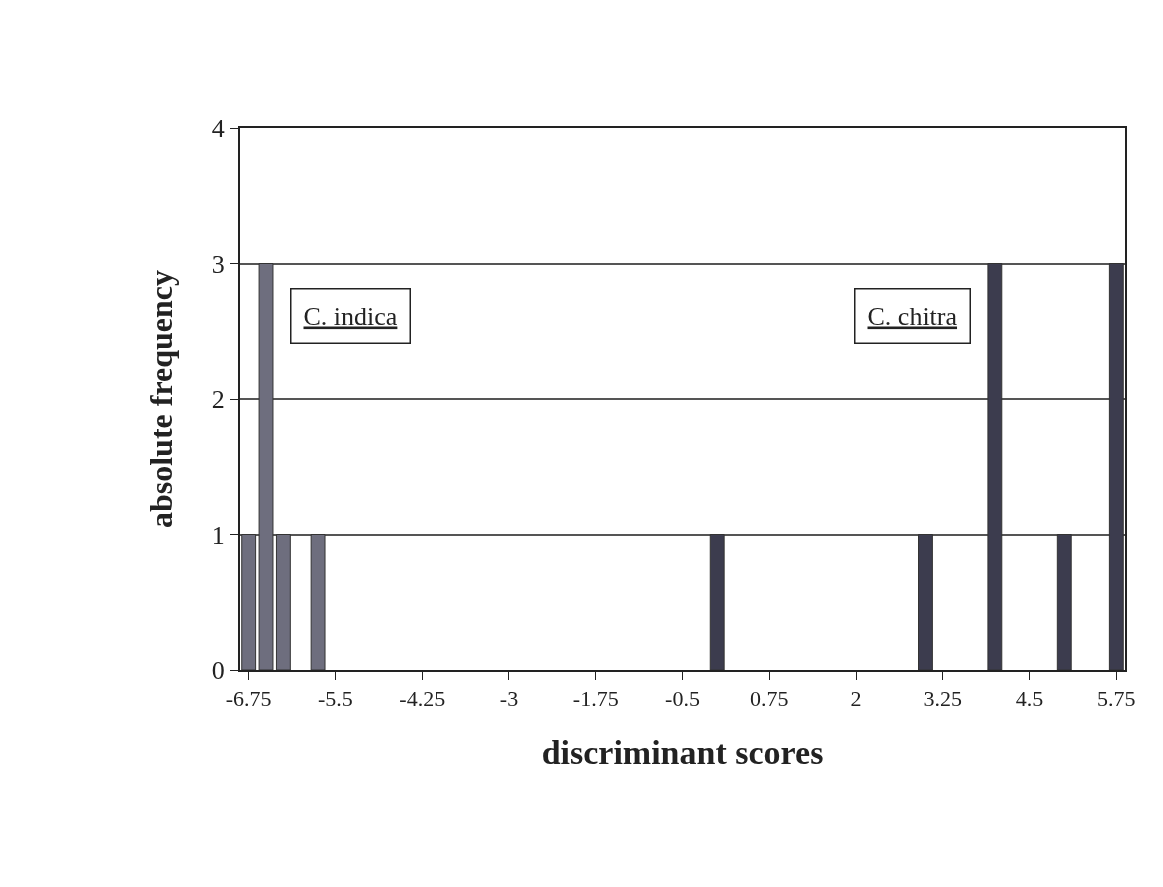 The height and width of the screenshot is (887, 1163). What do you see at coordinates (218, 129) in the screenshot?
I see `y-tick-label: 4` at bounding box center [218, 129].